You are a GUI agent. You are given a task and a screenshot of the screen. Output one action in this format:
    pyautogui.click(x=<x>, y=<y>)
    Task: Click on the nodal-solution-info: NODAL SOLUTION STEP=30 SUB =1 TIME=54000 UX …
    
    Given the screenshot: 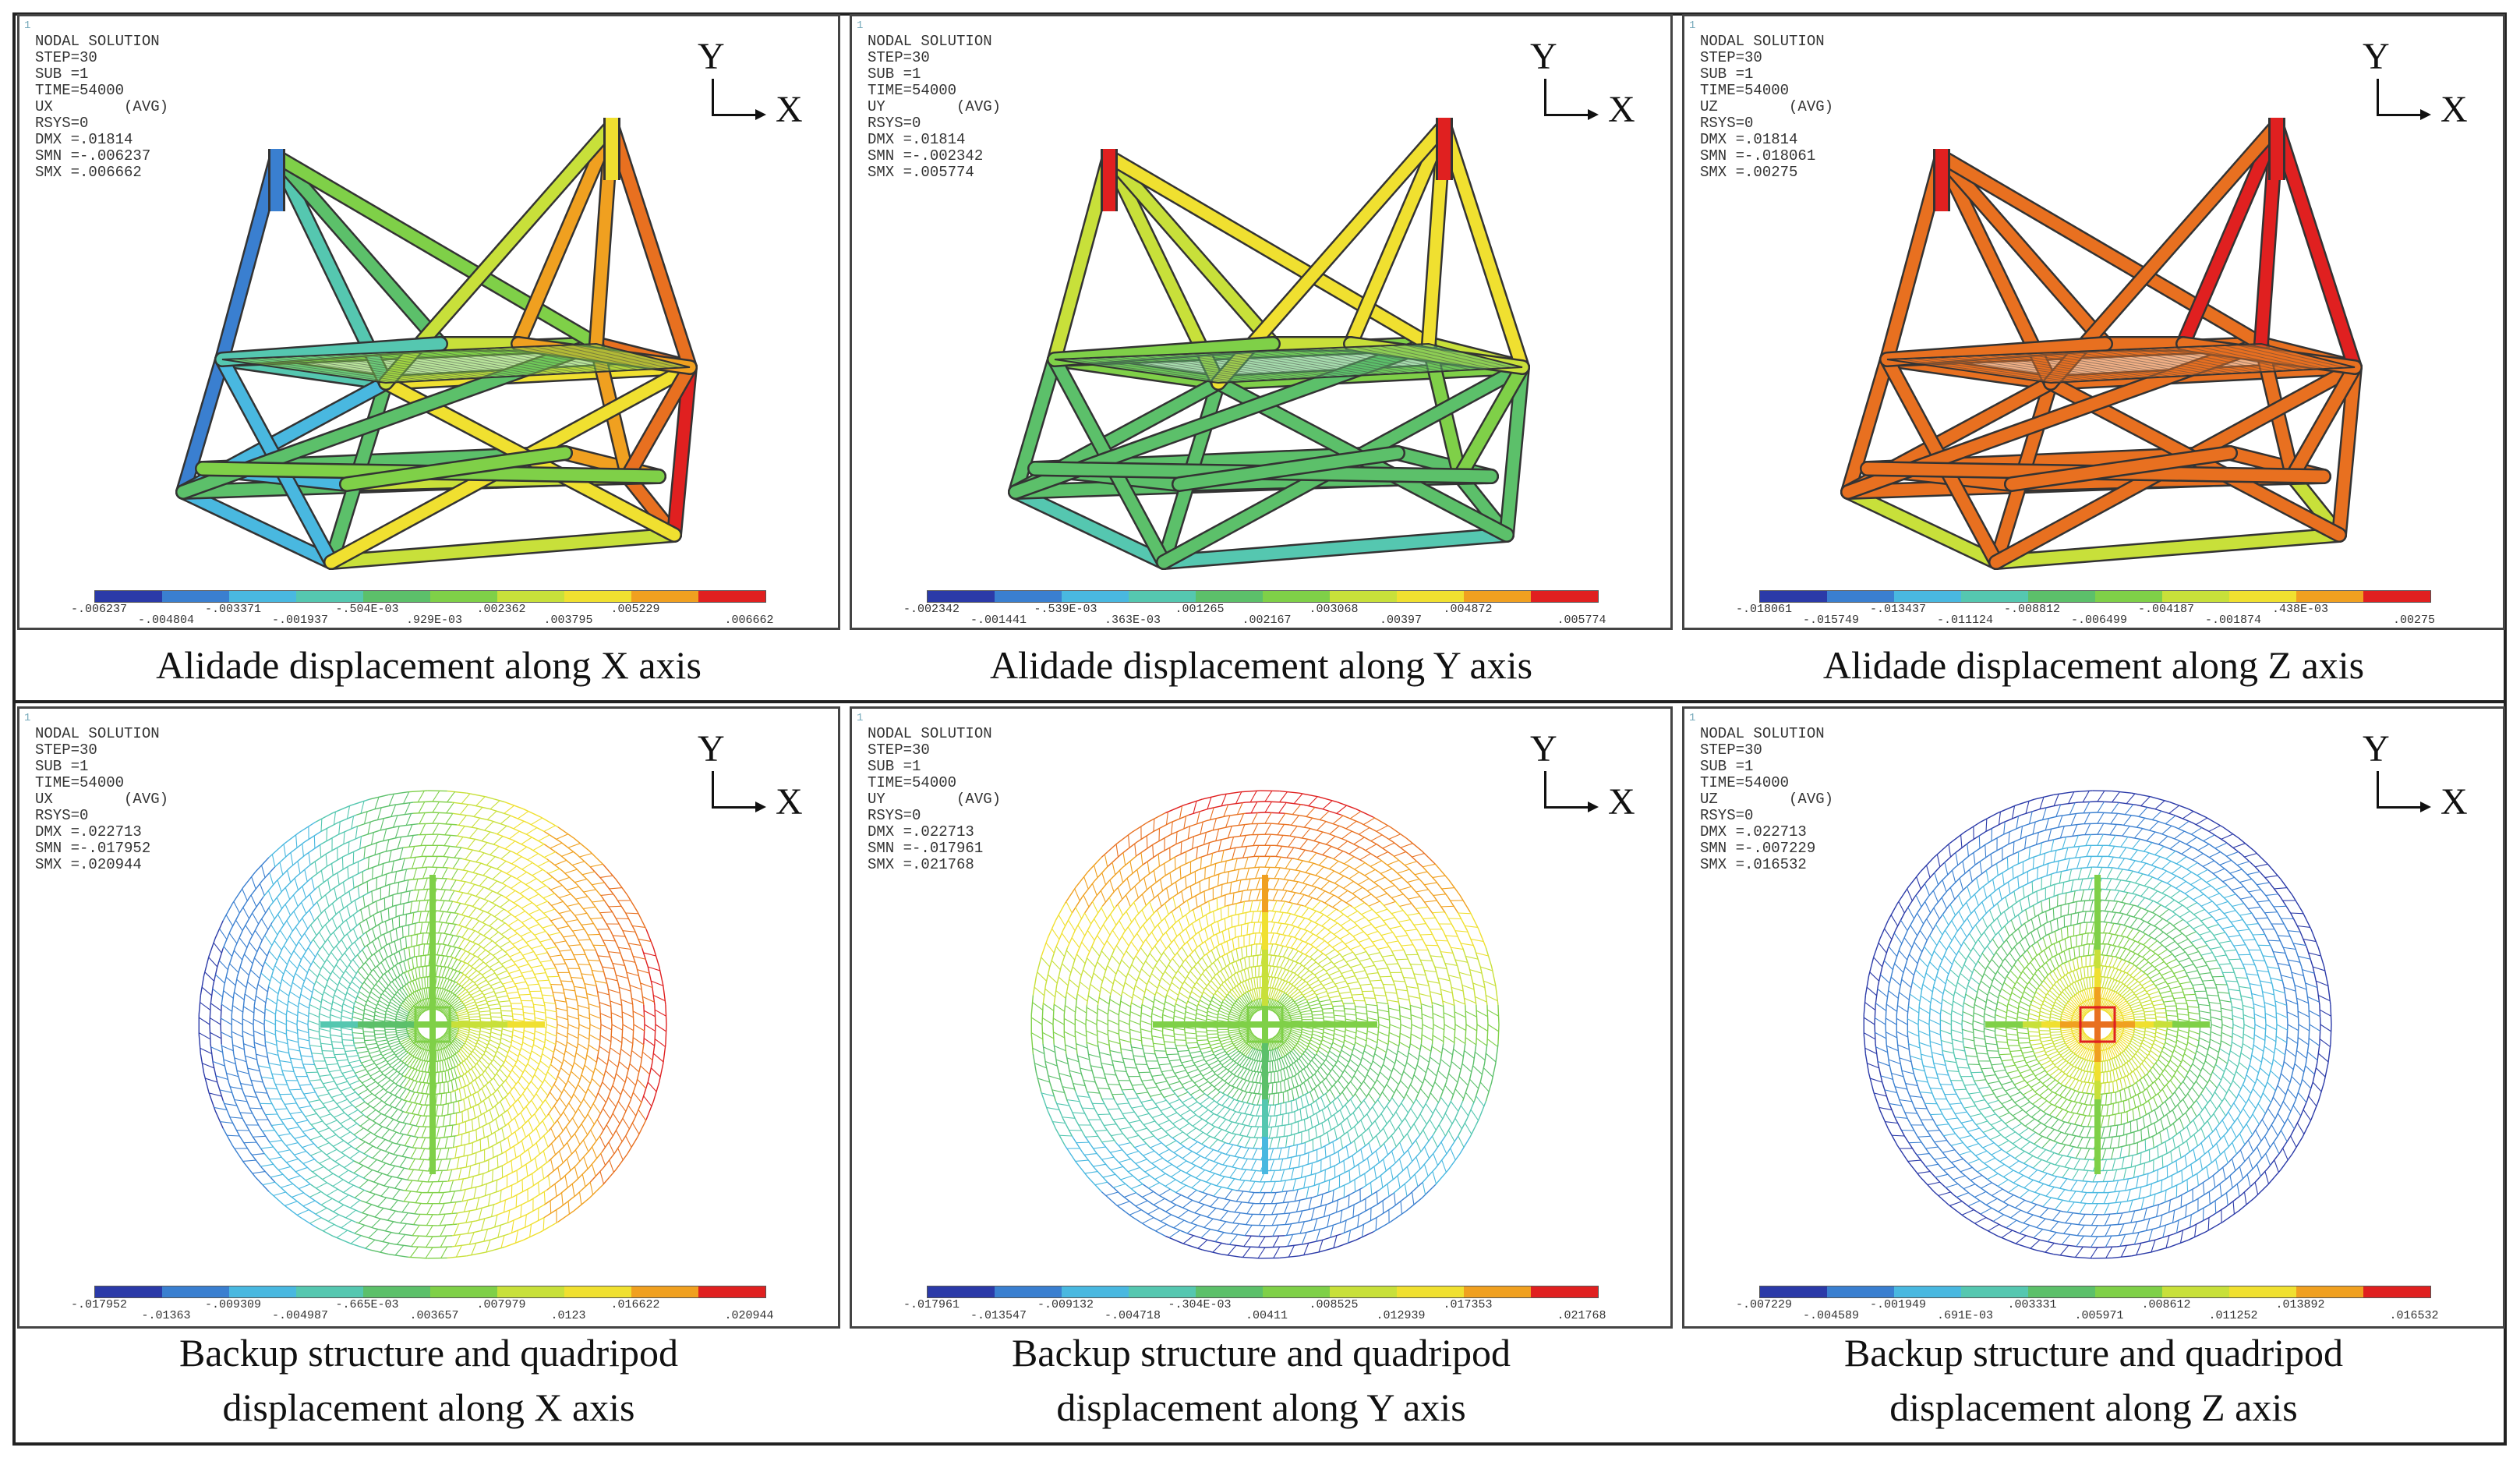 What is the action you would take?
    pyautogui.click(x=102, y=107)
    